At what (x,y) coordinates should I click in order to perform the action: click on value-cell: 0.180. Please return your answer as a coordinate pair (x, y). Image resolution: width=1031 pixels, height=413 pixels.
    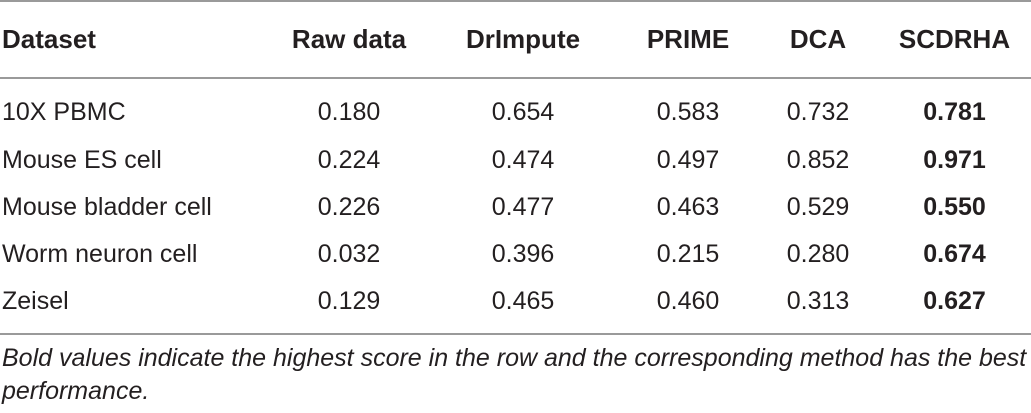
    Looking at the image, I should click on (349, 111).